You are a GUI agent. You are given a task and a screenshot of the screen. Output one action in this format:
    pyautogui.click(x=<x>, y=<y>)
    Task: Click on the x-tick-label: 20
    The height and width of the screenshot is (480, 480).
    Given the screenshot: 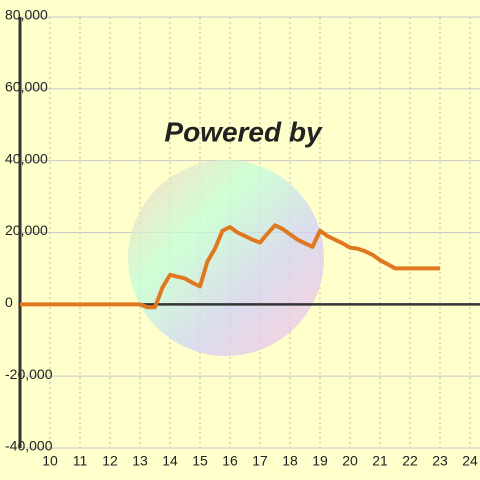 What is the action you would take?
    pyautogui.click(x=350, y=461)
    